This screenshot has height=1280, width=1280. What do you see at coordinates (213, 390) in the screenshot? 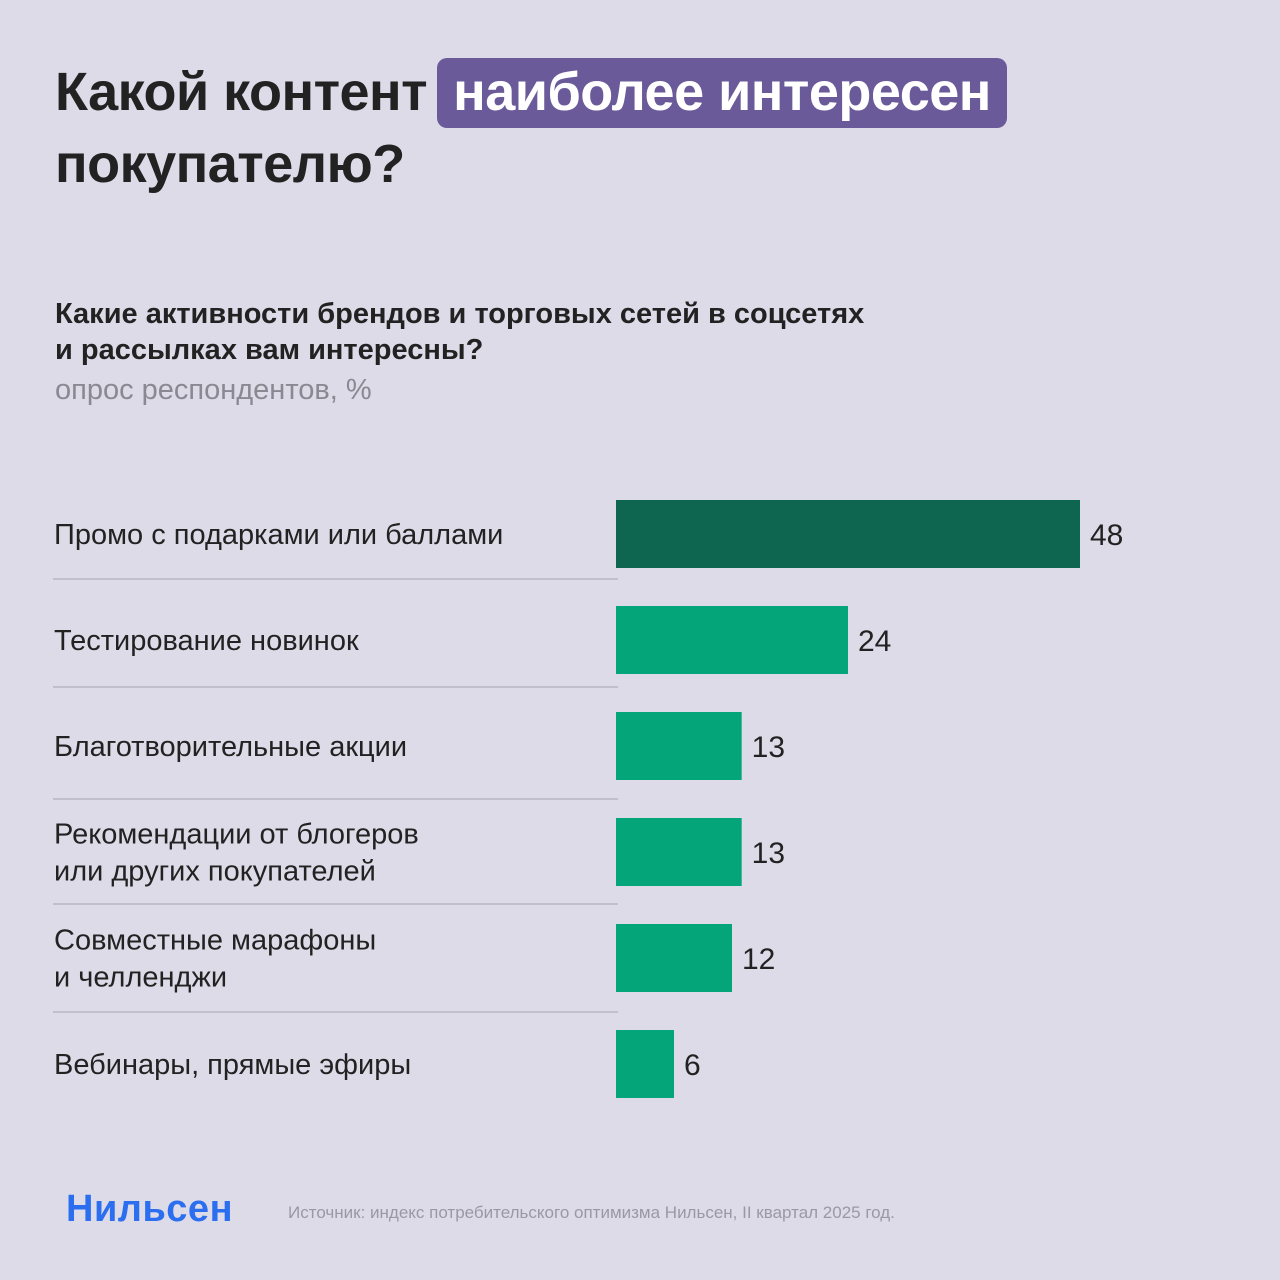
I see `chart-subtitle: опрос респондентов, %` at bounding box center [213, 390].